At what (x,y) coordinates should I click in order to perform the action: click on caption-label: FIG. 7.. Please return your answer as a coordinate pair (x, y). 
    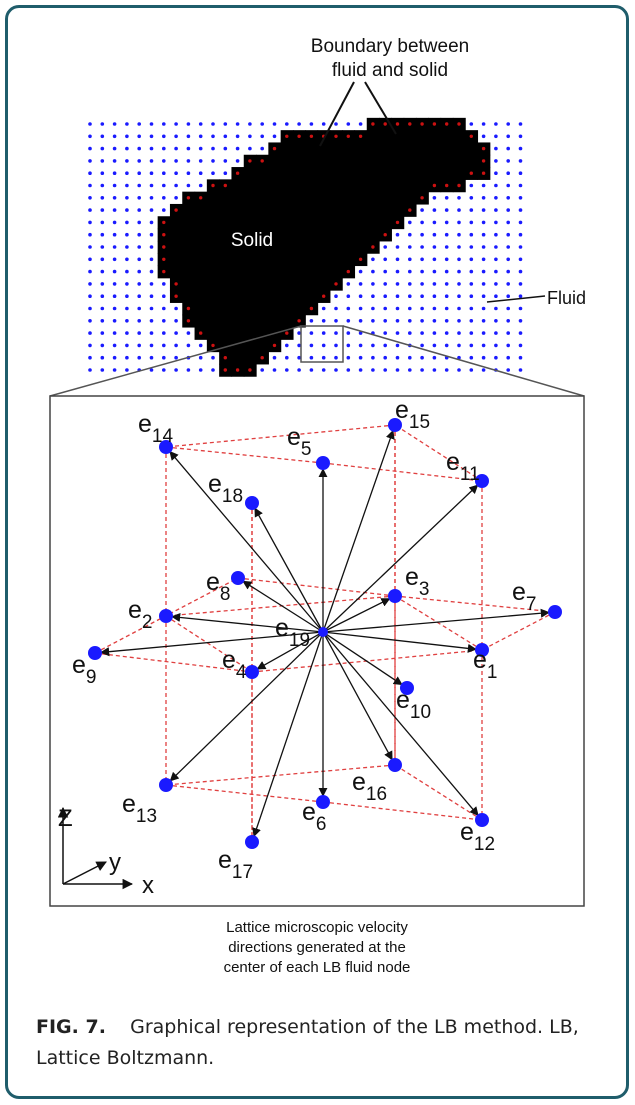
    Looking at the image, I should click on (71, 1027).